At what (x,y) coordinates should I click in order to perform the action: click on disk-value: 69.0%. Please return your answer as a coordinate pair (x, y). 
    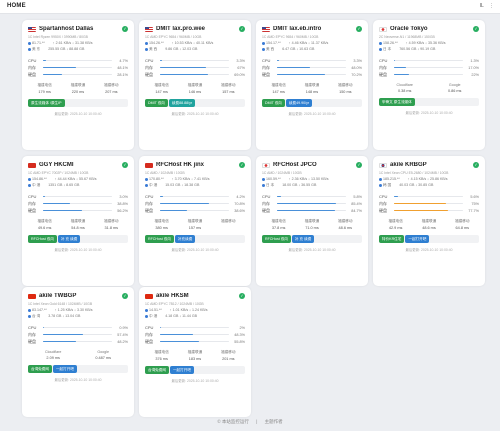
    Looking at the image, I should click on (239, 74).